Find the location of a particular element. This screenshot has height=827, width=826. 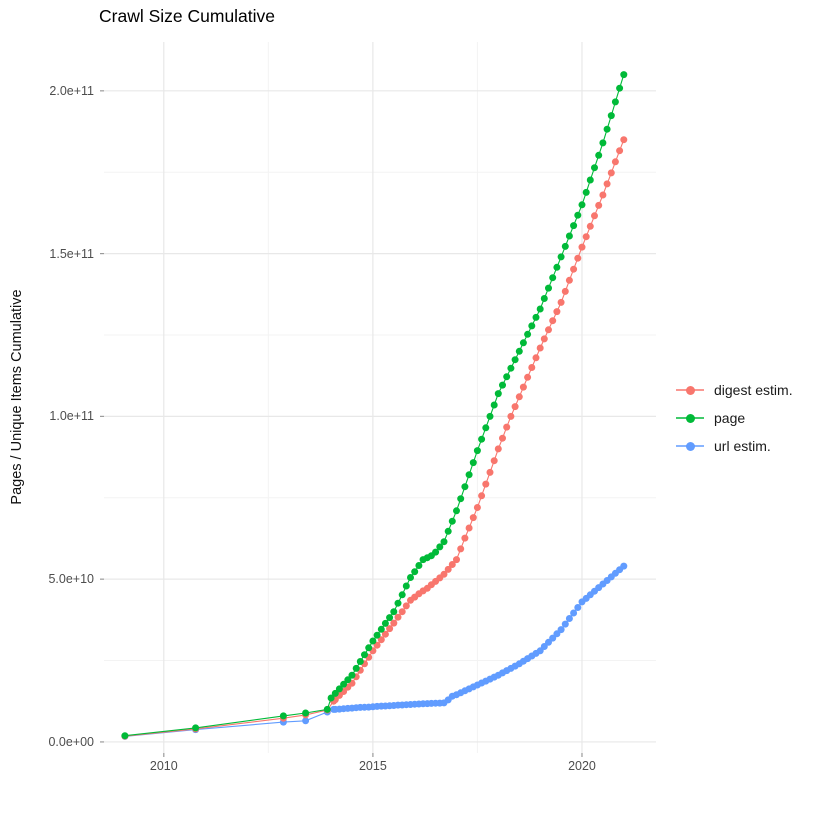

legend-item-label: page is located at coordinates (730, 418).